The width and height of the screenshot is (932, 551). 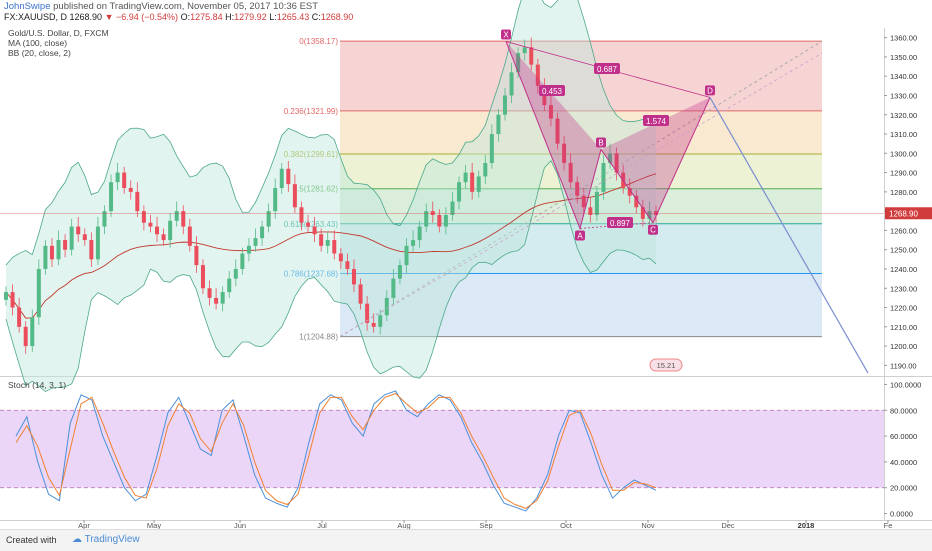 What do you see at coordinates (905, 384) in the screenshot?
I see `stoch-tick-label: 100.0000` at bounding box center [905, 384].